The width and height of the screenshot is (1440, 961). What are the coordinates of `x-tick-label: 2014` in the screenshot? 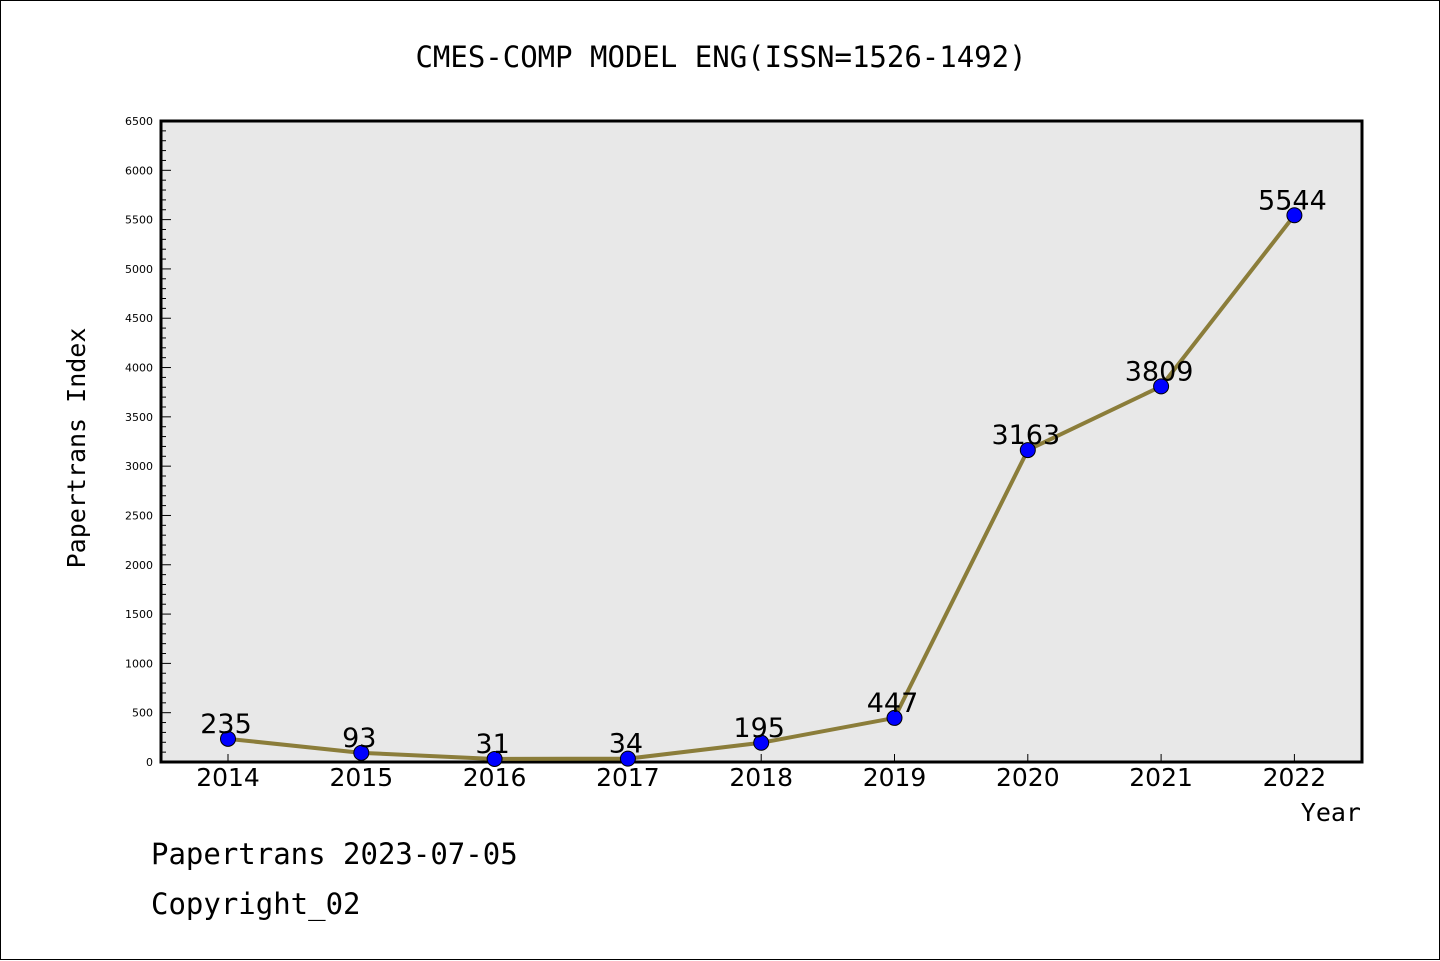 It's located at (228, 777).